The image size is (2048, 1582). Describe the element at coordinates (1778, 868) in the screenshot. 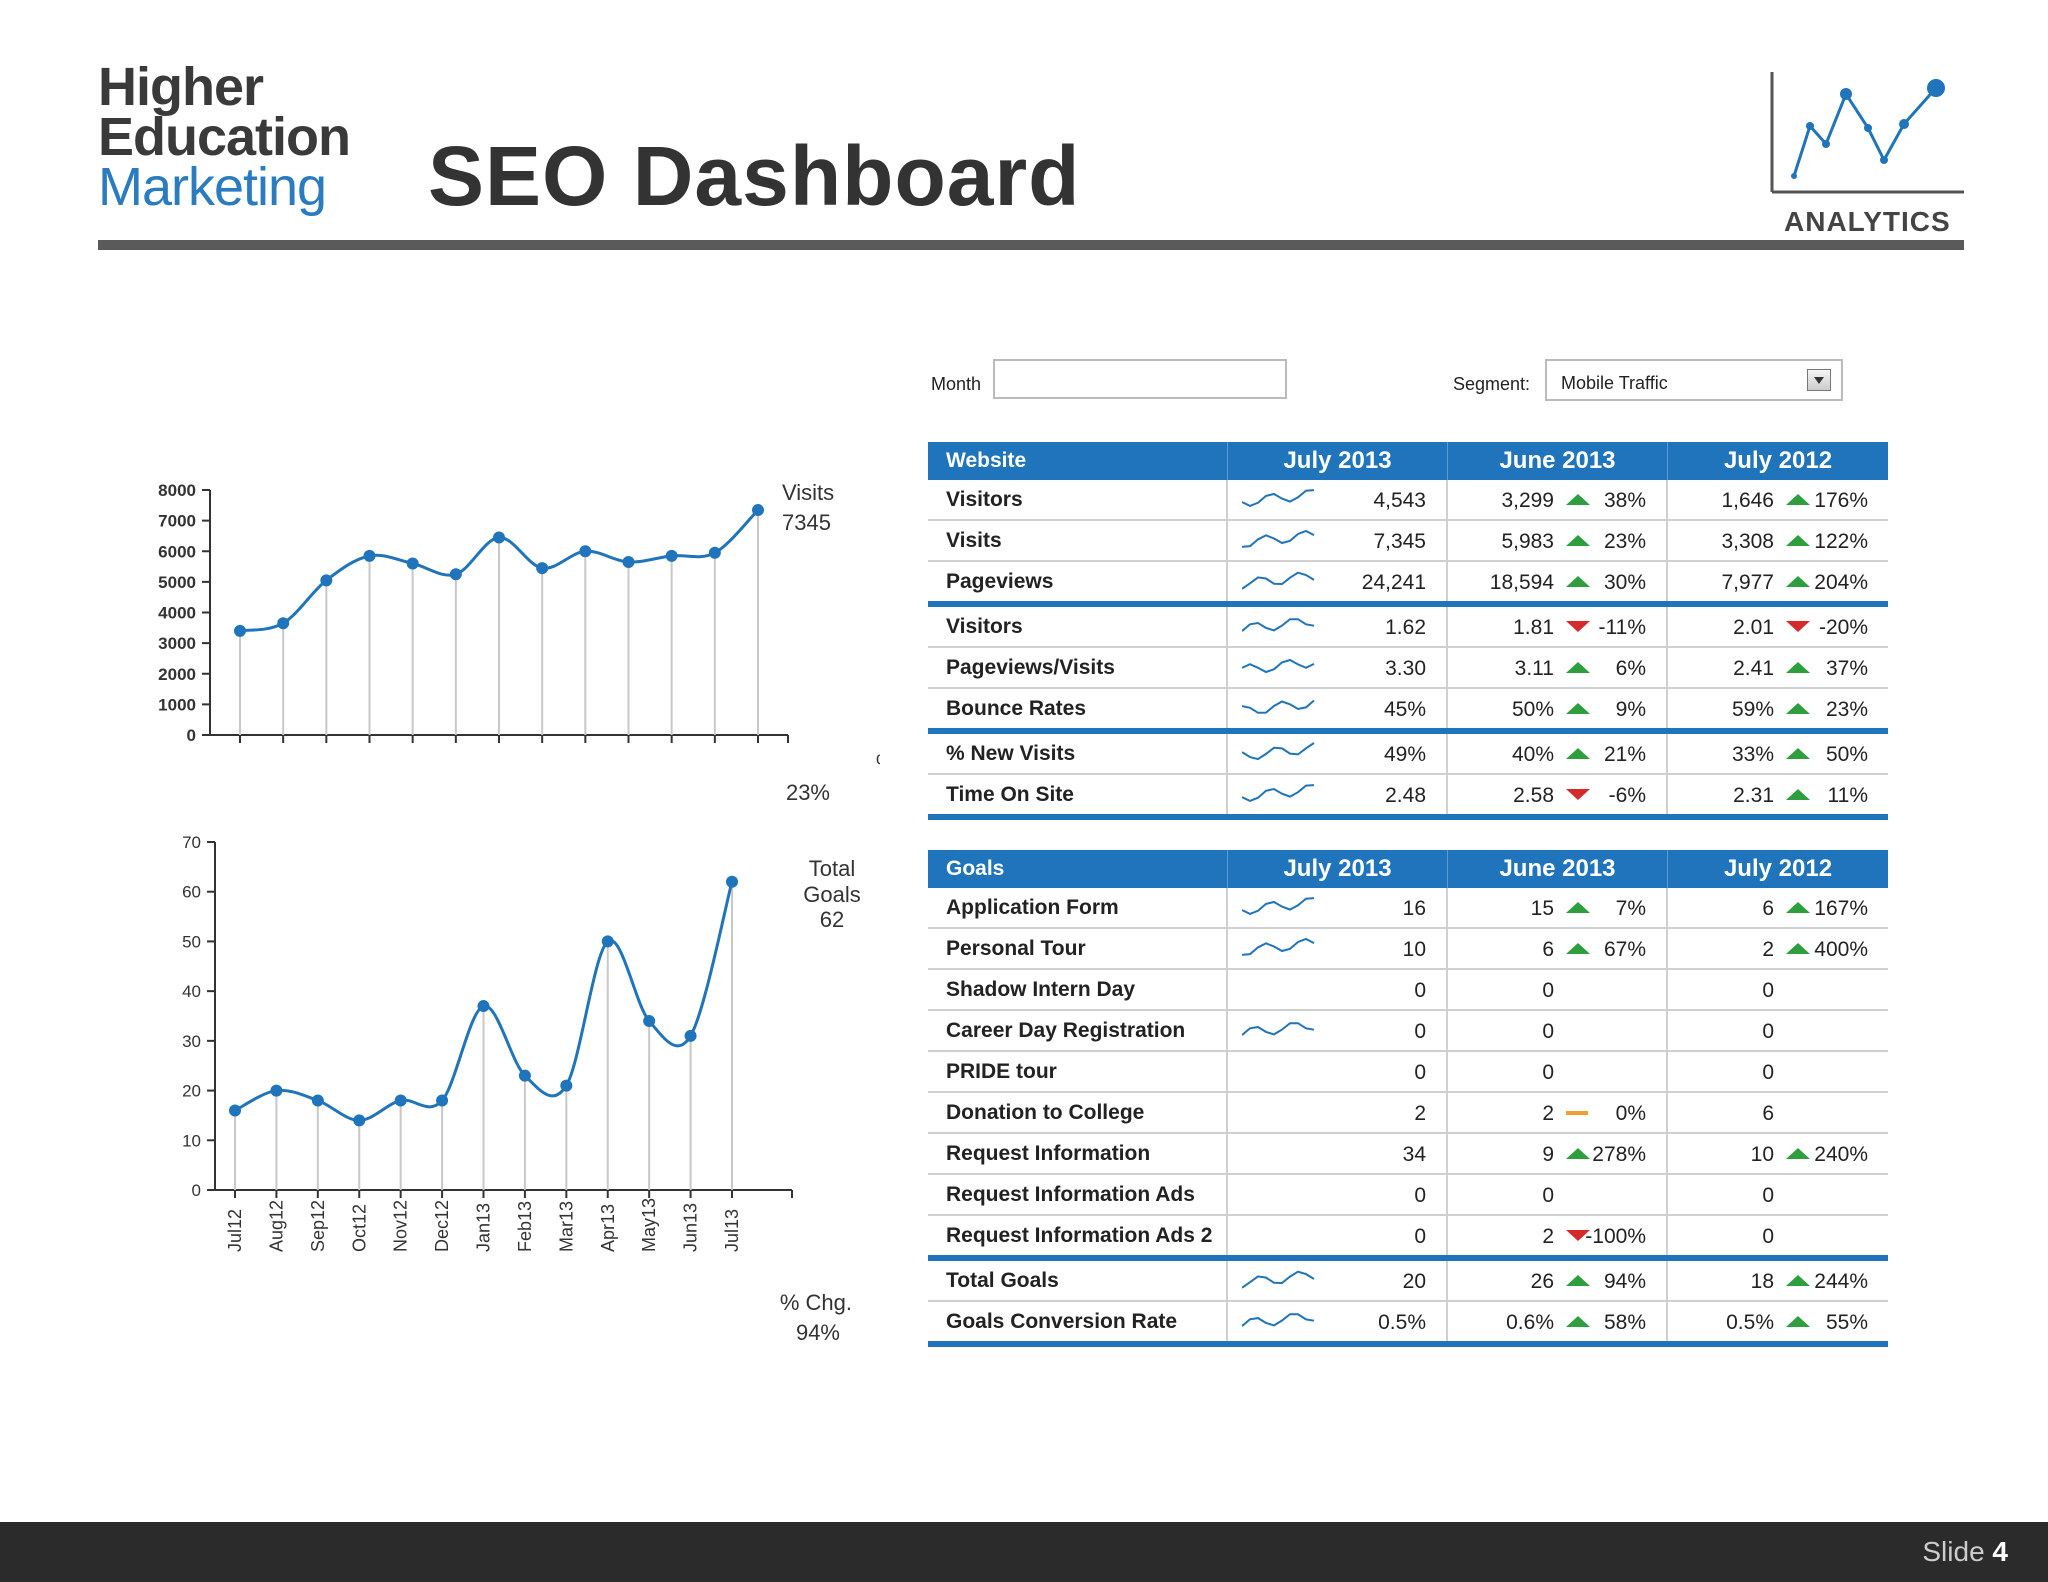

I see `column-header: July 2012` at that location.